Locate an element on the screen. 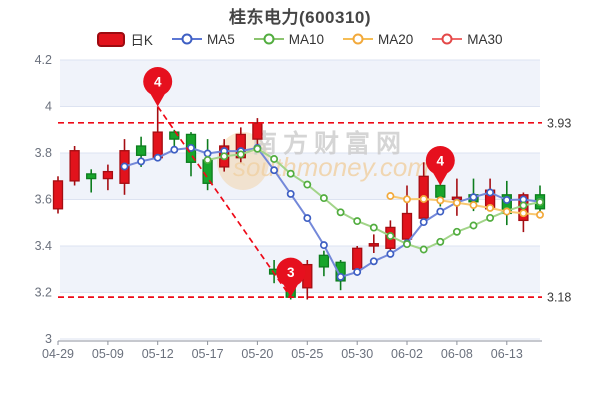  legend-label: 日K is located at coordinates (141, 40).